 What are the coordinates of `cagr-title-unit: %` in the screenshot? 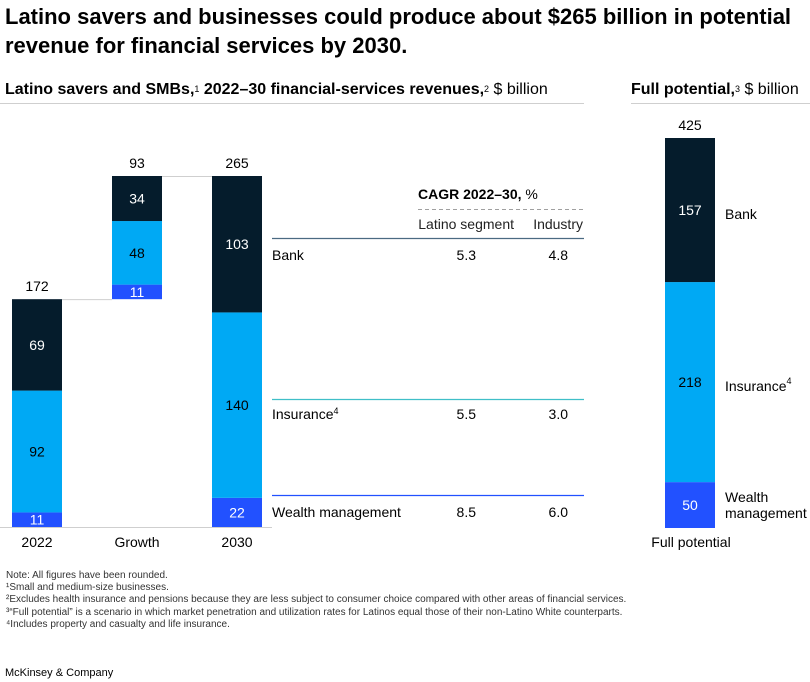 It's located at (530, 194).